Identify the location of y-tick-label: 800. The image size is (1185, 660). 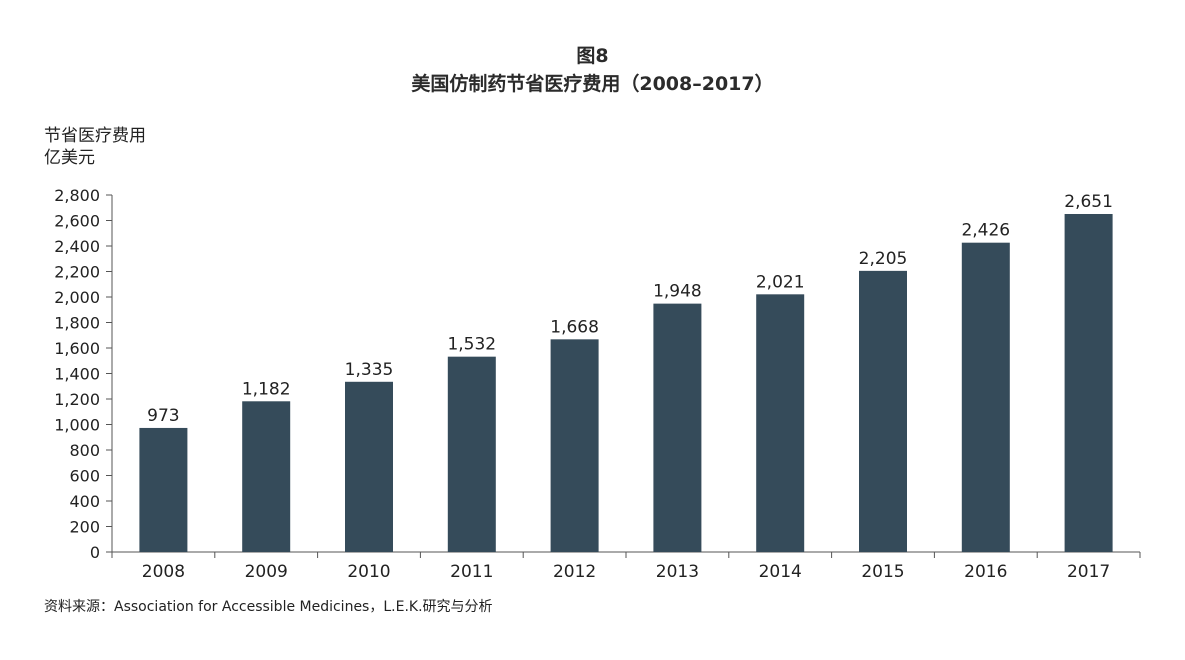
(84, 450).